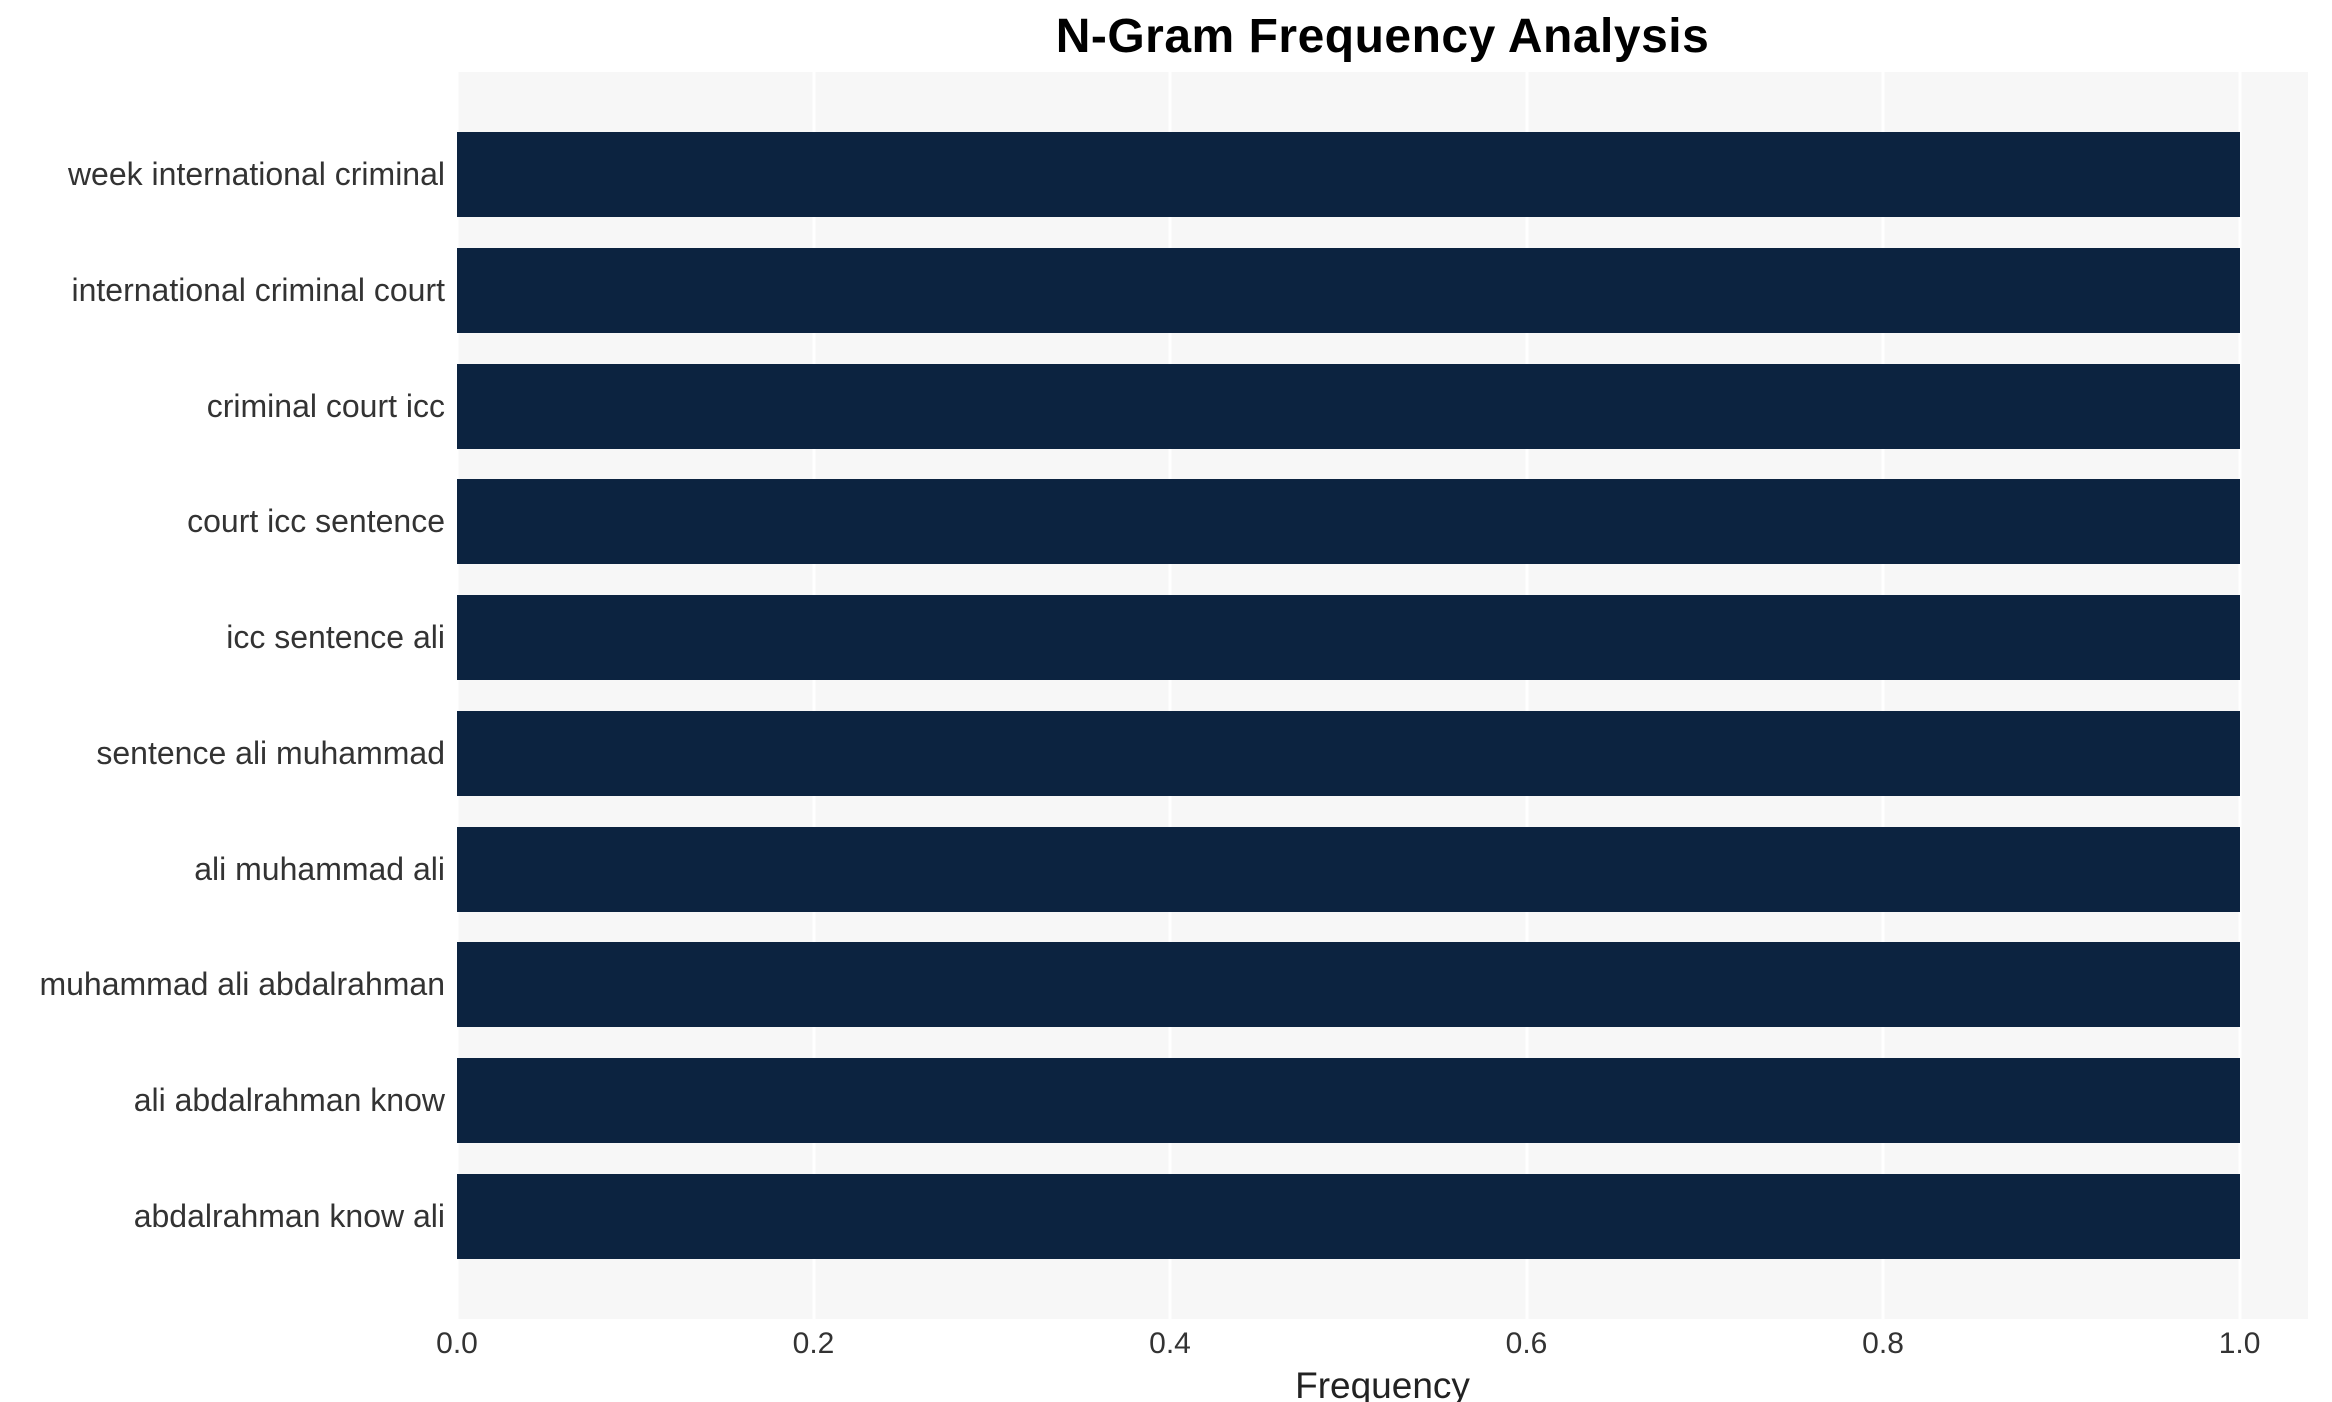 The width and height of the screenshot is (2332, 1402). What do you see at coordinates (1170, 1343) in the screenshot?
I see `x-tick-label: 0.4` at bounding box center [1170, 1343].